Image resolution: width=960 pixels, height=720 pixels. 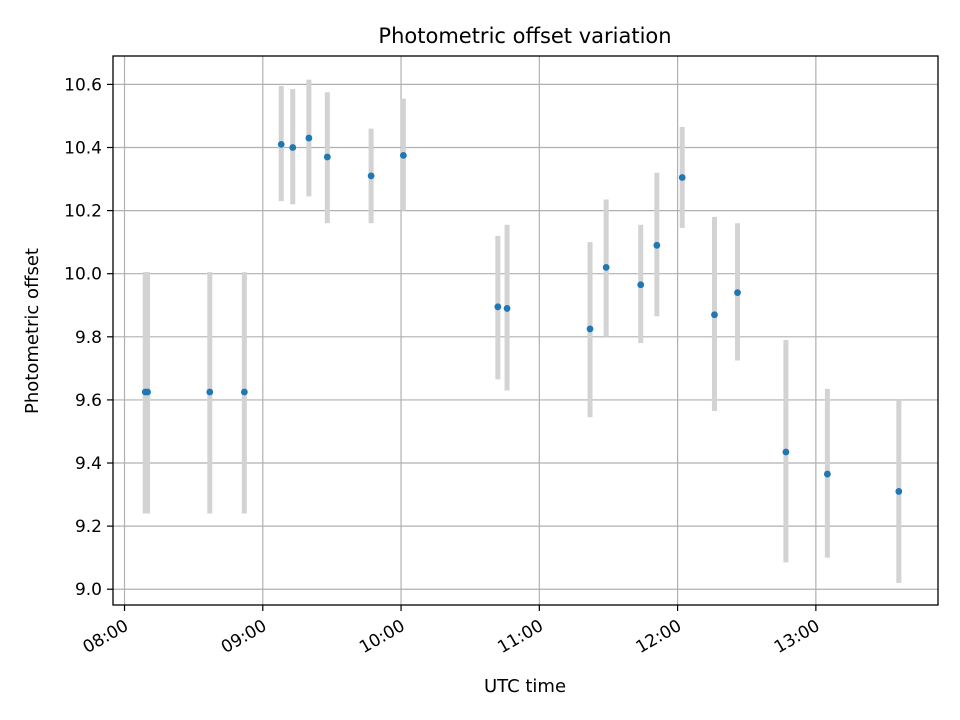 What do you see at coordinates (83, 85) in the screenshot?
I see `y-tick-label: 10.6` at bounding box center [83, 85].